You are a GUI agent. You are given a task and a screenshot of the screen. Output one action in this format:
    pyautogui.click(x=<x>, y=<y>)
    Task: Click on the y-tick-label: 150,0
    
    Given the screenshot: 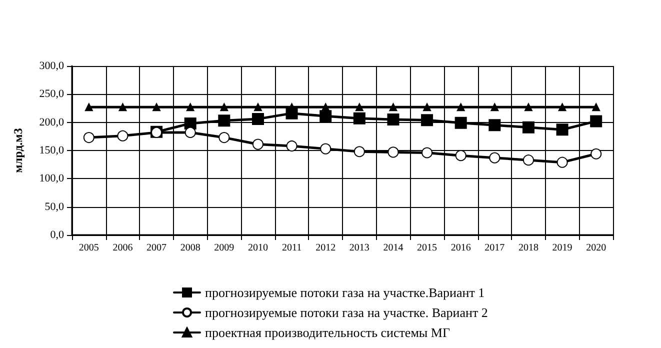 What is the action you would take?
    pyautogui.click(x=51, y=150)
    